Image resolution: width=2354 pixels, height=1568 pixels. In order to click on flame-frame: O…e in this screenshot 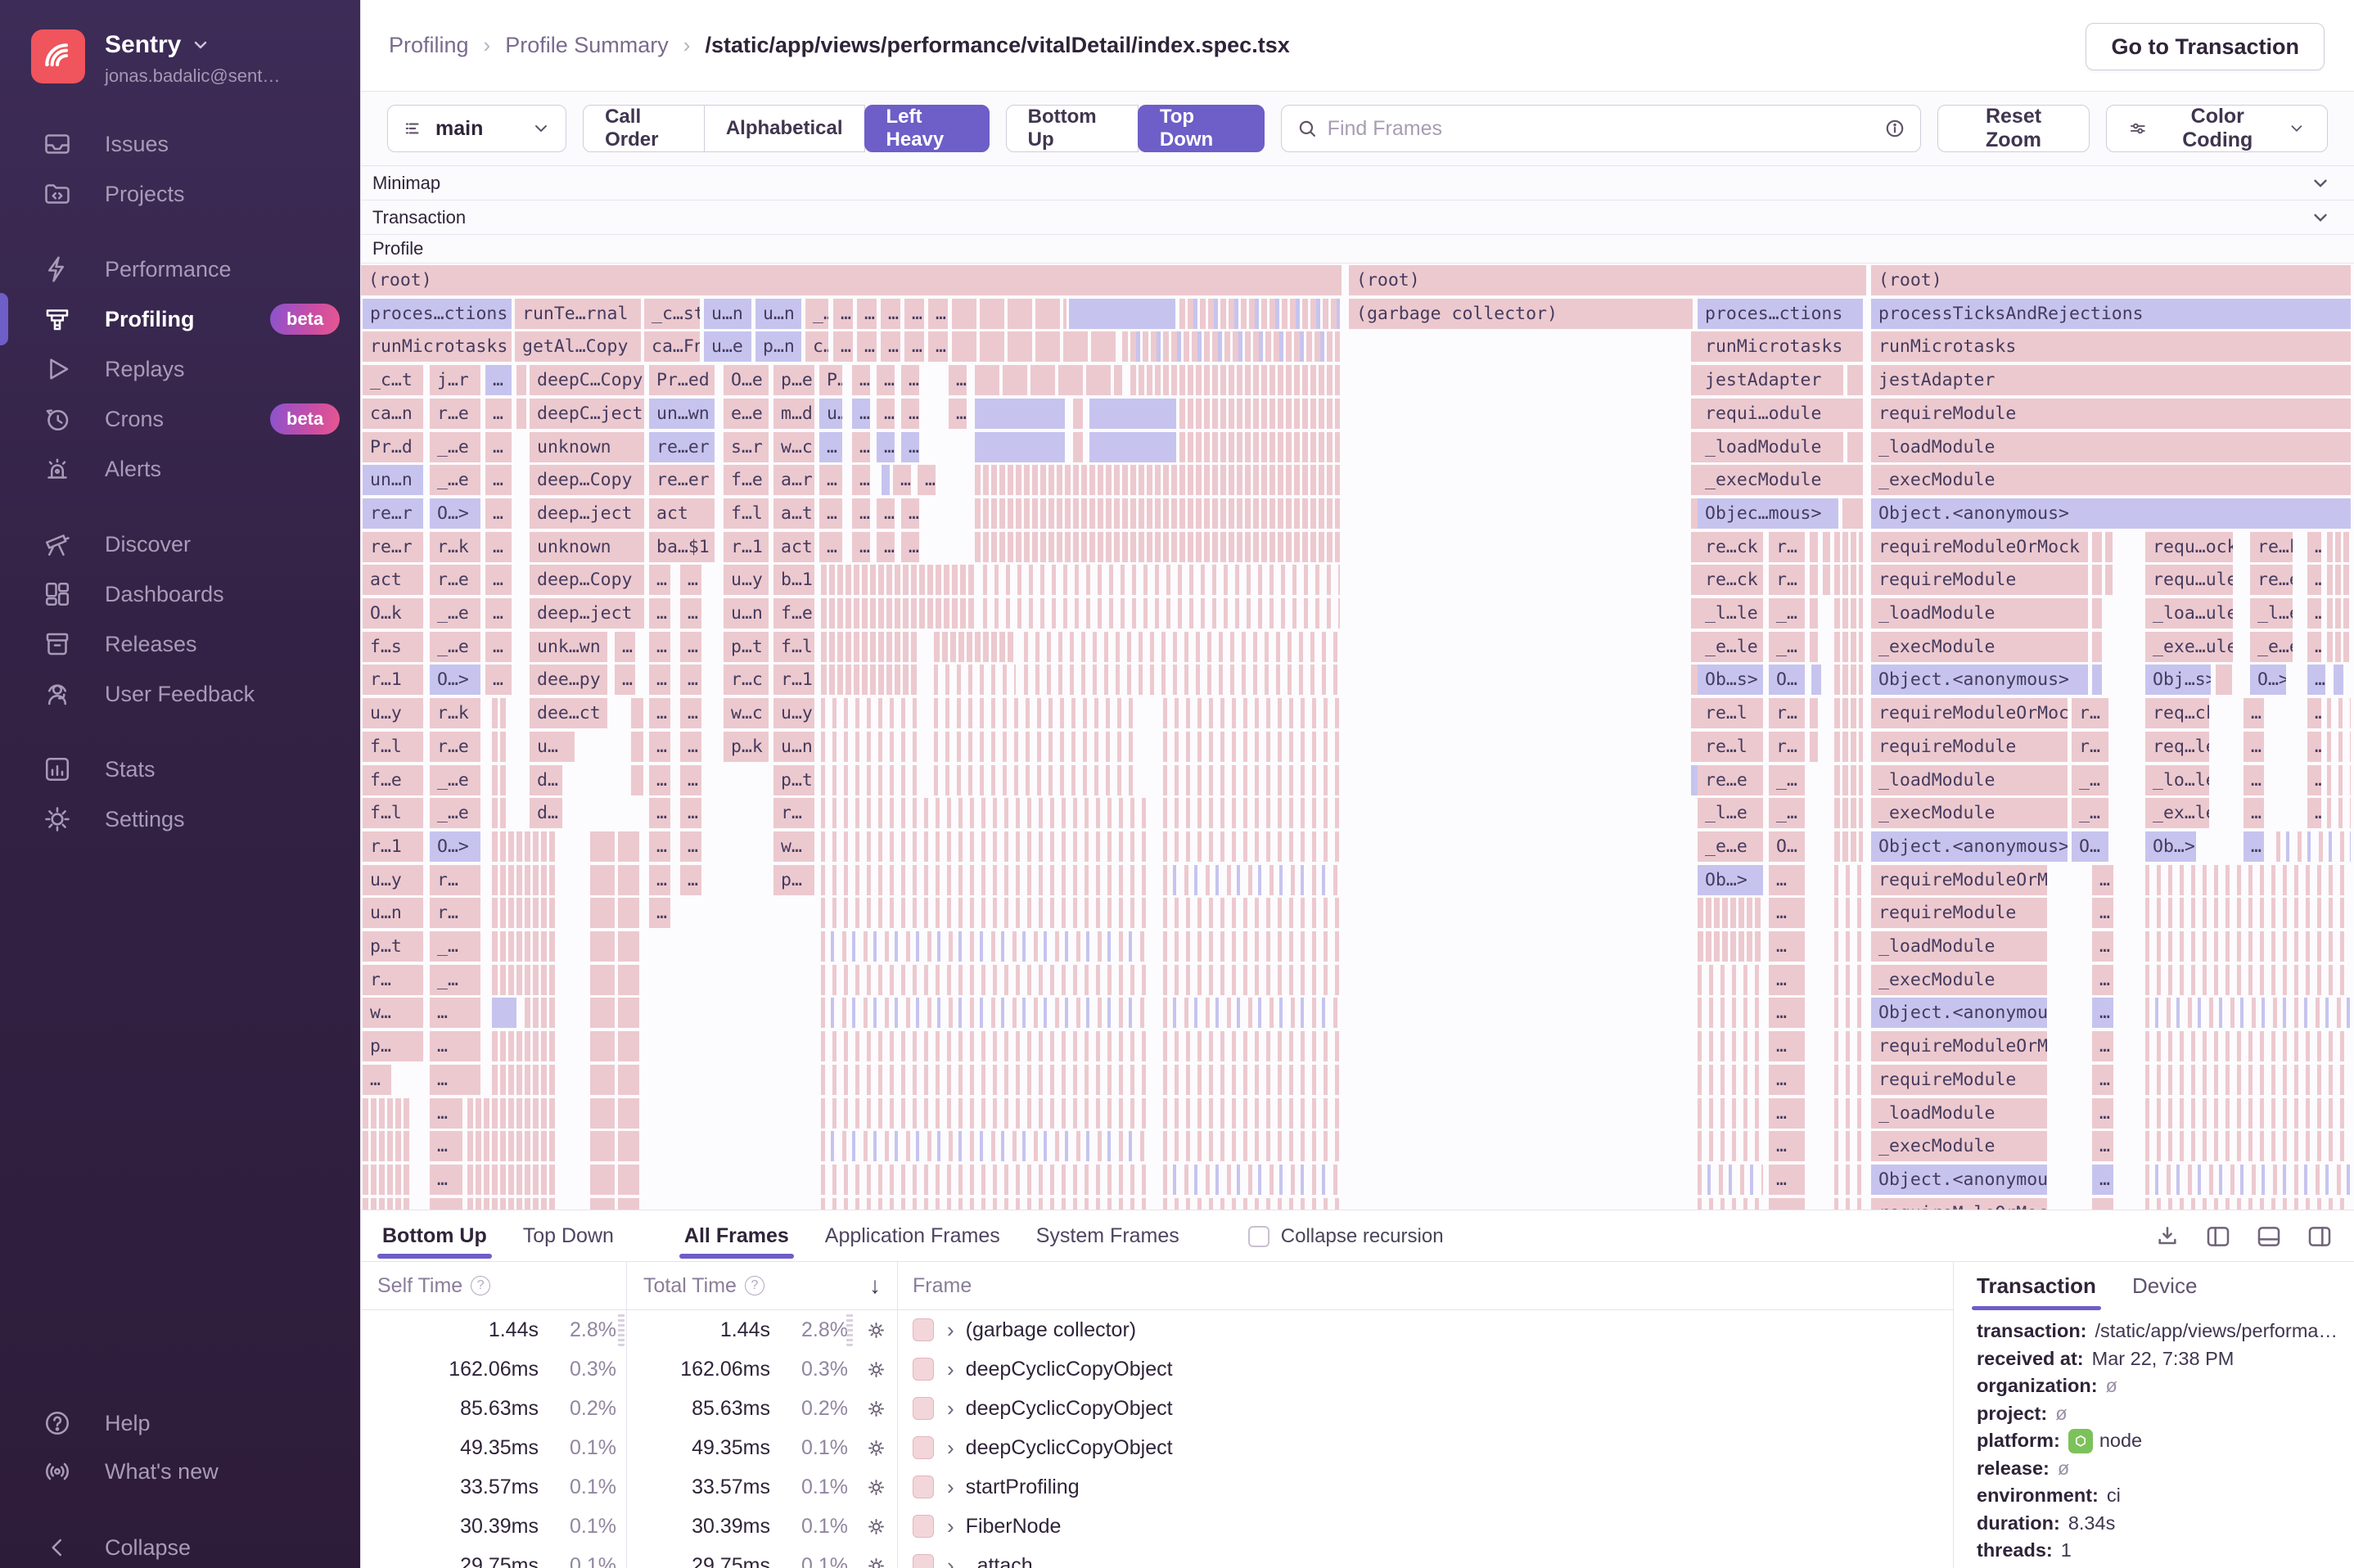, I will do `click(746, 380)`.